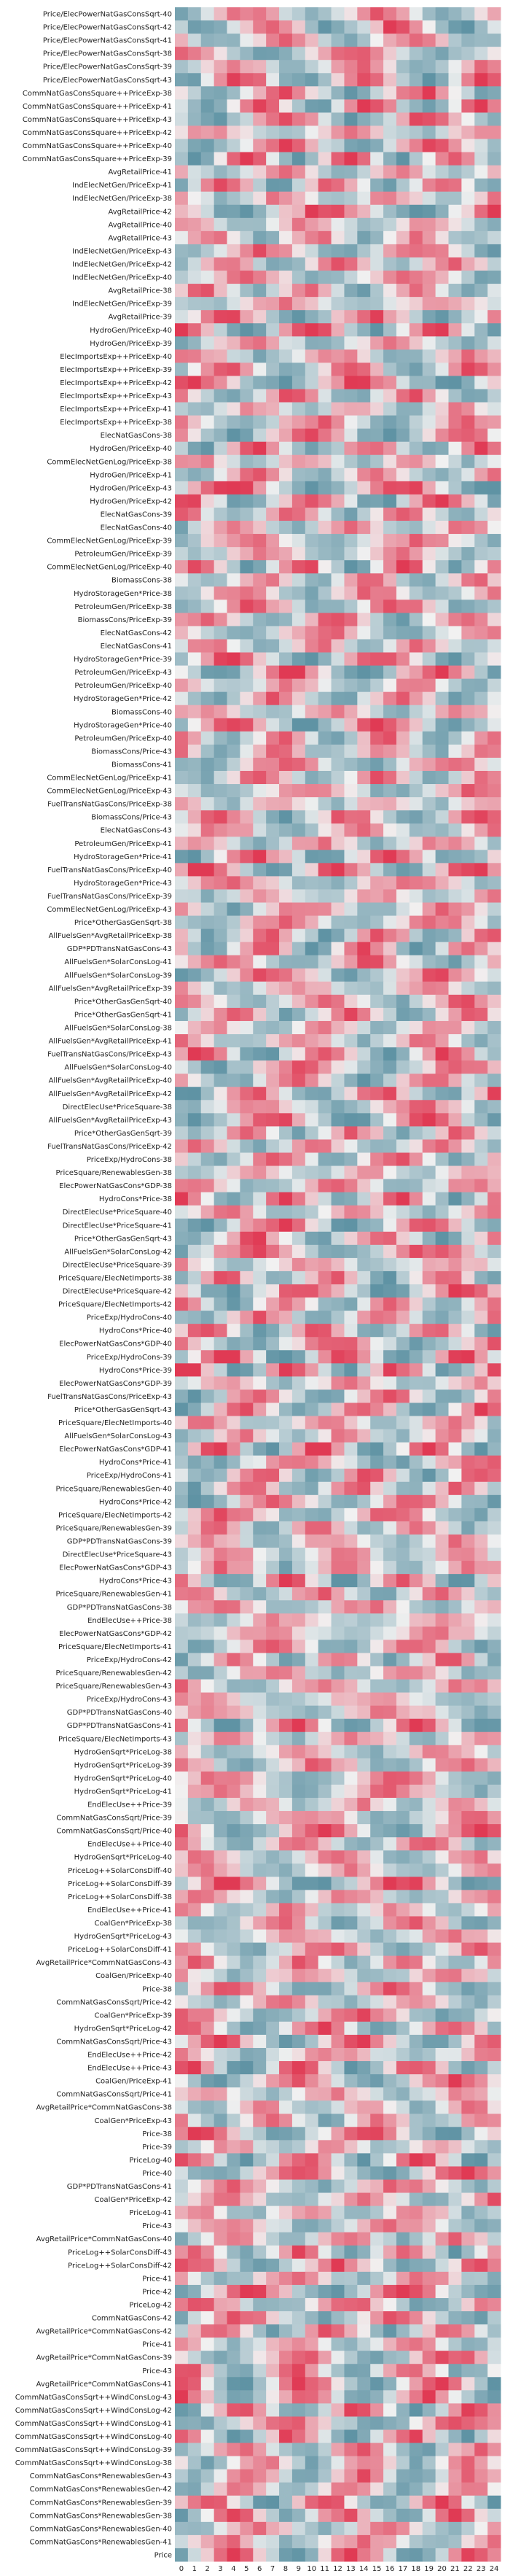 The width and height of the screenshot is (513, 2576). I want to click on row-label: HydroGen/PriceExp-40, so click(131, 331).